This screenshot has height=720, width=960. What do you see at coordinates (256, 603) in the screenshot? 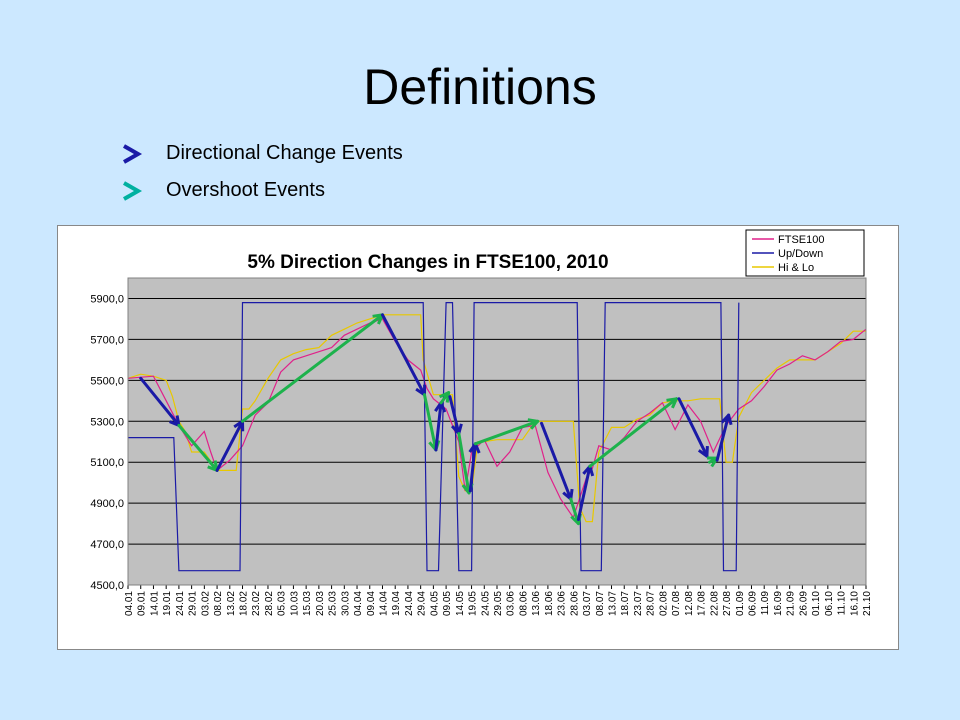
I see `x-tick-label: 23.02` at bounding box center [256, 603].